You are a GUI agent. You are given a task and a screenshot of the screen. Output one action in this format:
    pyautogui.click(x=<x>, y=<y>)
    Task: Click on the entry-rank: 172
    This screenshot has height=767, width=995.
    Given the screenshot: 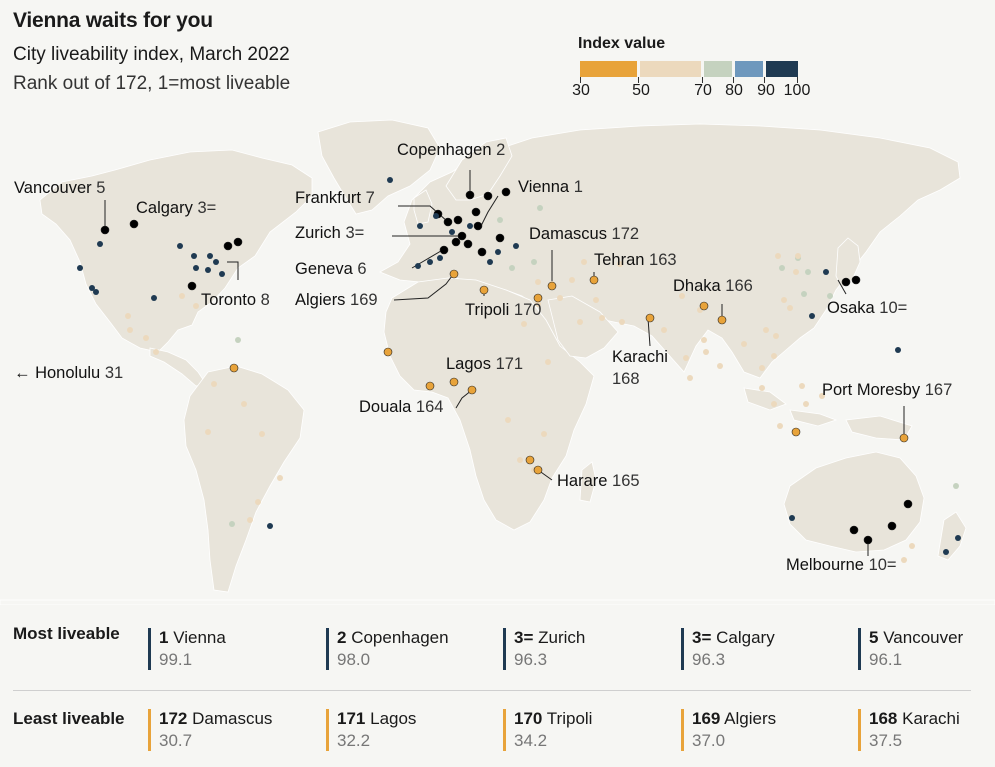 What is the action you would take?
    pyautogui.click(x=173, y=718)
    